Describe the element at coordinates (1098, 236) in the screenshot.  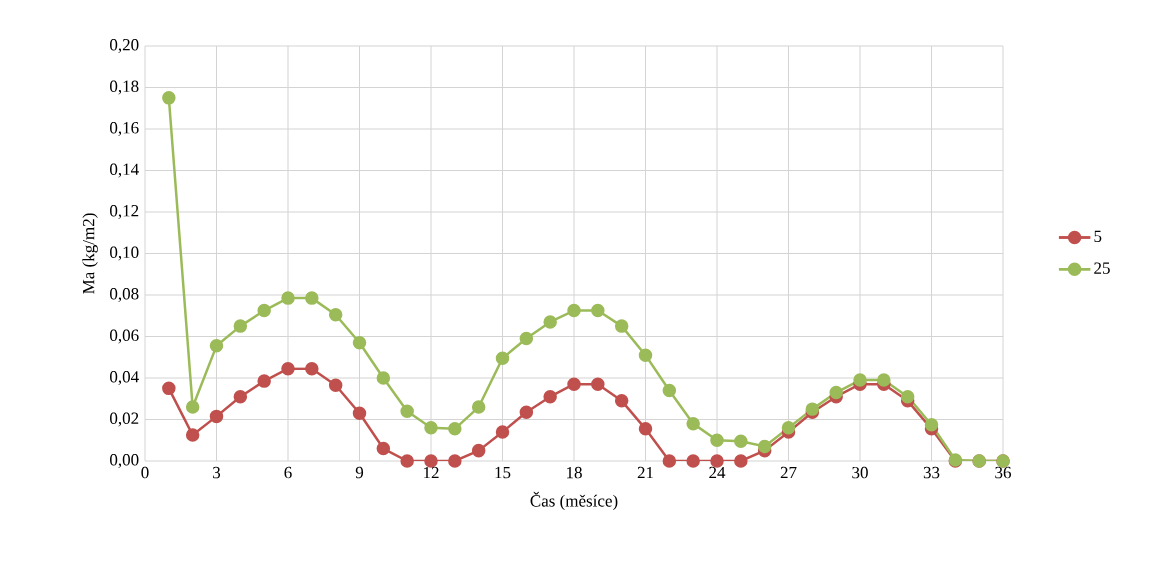
I see `legend-label: 5` at that location.